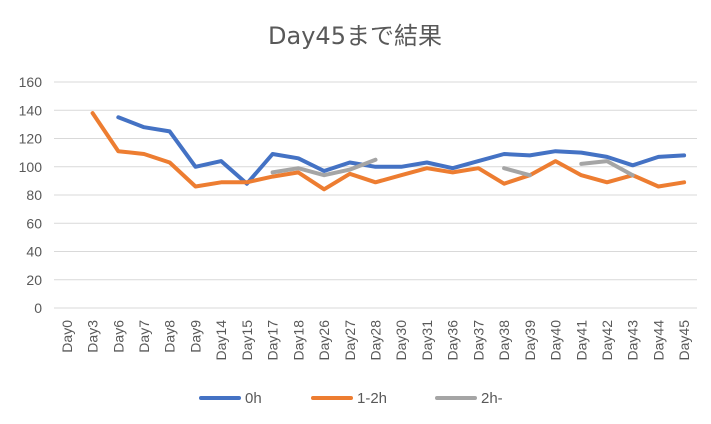  What do you see at coordinates (556, 340) in the screenshot?
I see `x-tick-label: Day40` at bounding box center [556, 340].